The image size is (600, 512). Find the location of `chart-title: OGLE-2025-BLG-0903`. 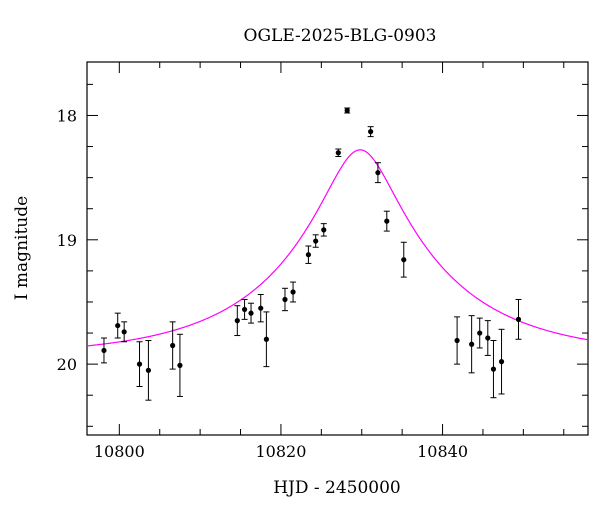

chart-title: OGLE-2025-BLG-0903 is located at coordinates (340, 36).